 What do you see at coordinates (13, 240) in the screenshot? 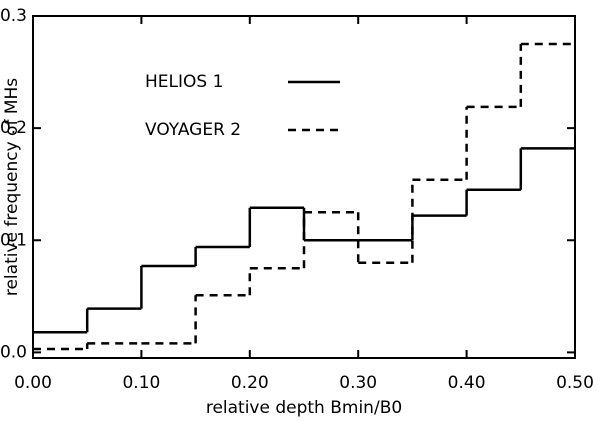
I see `y-tick-label: 0.1` at bounding box center [13, 240].